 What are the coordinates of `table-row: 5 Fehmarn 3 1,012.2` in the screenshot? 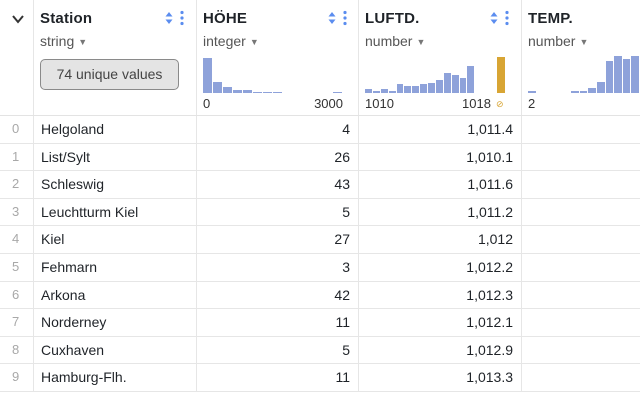 It's located at (320, 267).